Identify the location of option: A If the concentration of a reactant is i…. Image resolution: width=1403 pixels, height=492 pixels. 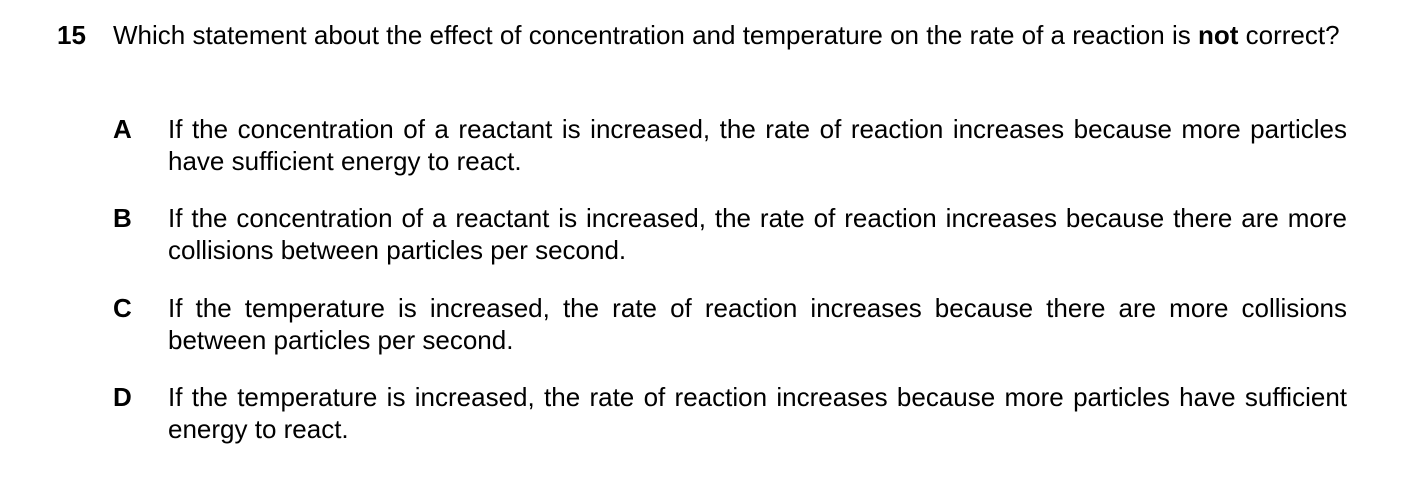
(730, 145).